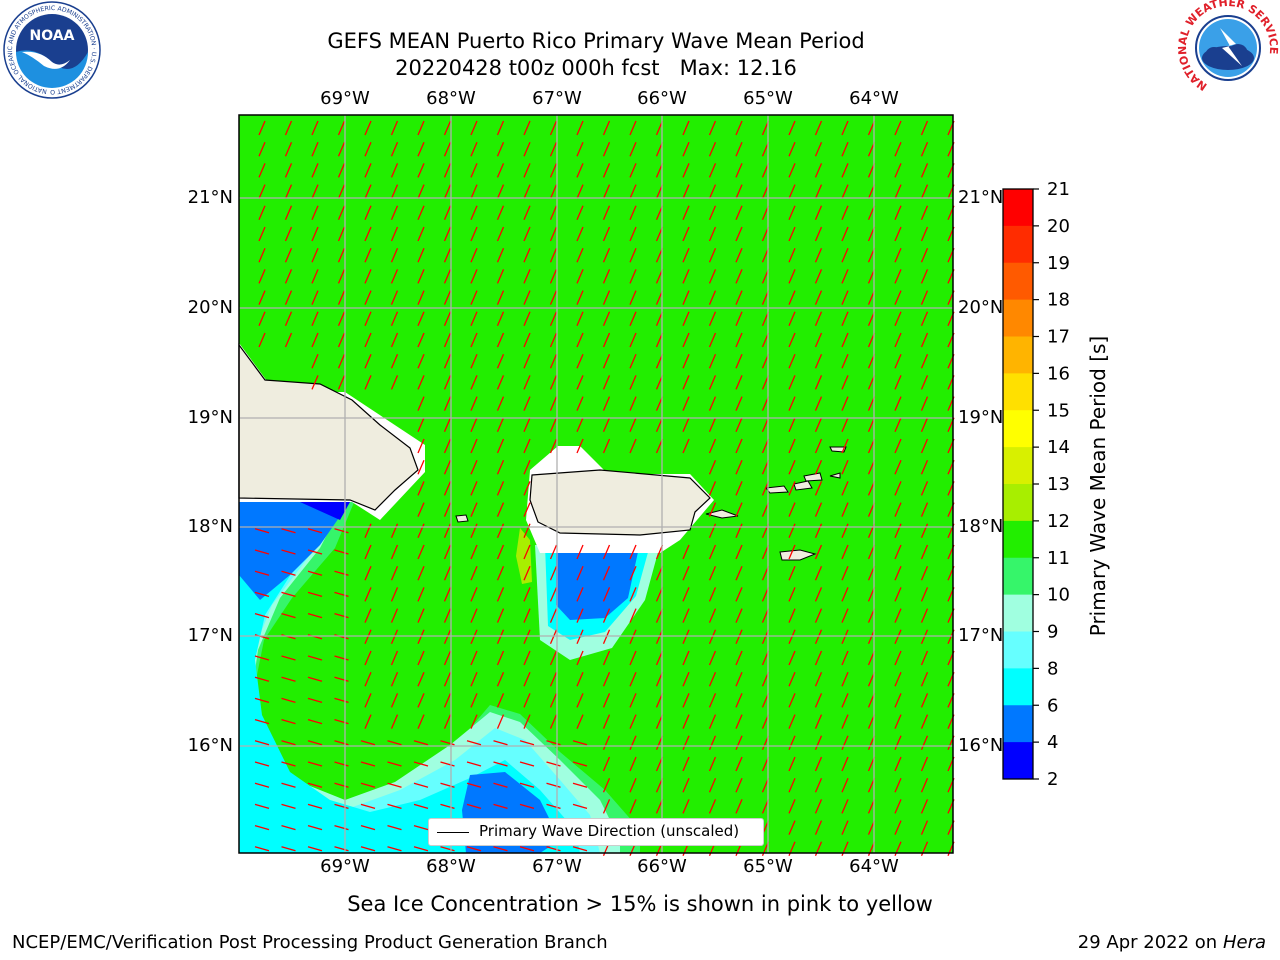  I want to click on chart-subtitle: 20220428 t00z 000h fcst Max: 12.16, so click(596, 68).